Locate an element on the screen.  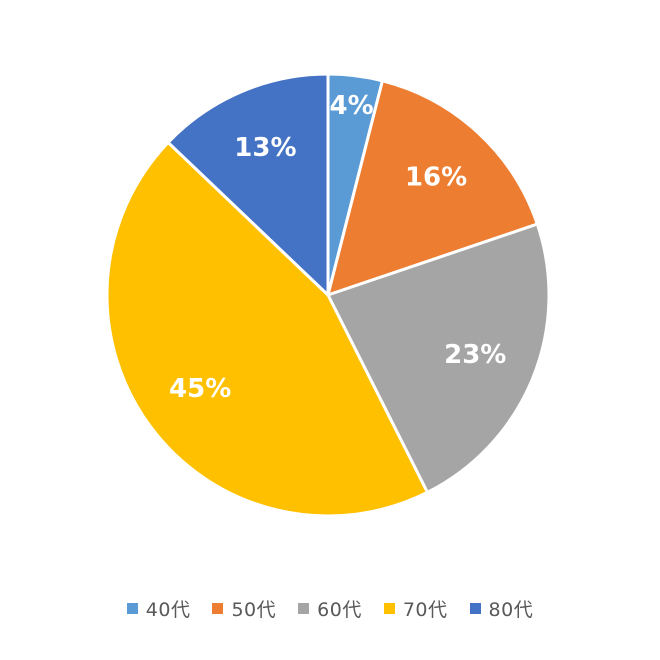
legend-item-5: 80代 is located at coordinates (501, 608).